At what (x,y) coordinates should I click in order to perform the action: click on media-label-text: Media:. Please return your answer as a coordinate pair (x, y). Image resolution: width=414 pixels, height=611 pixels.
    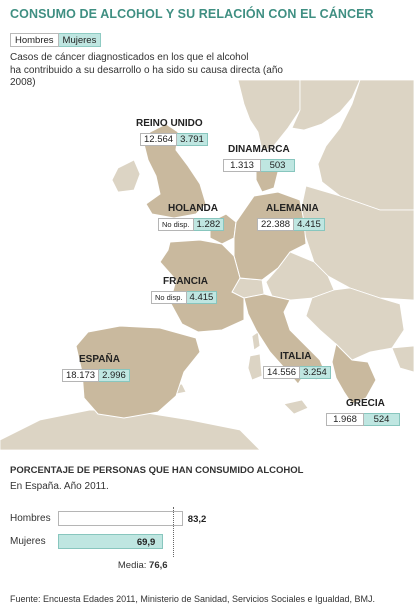
    Looking at the image, I should click on (132, 565).